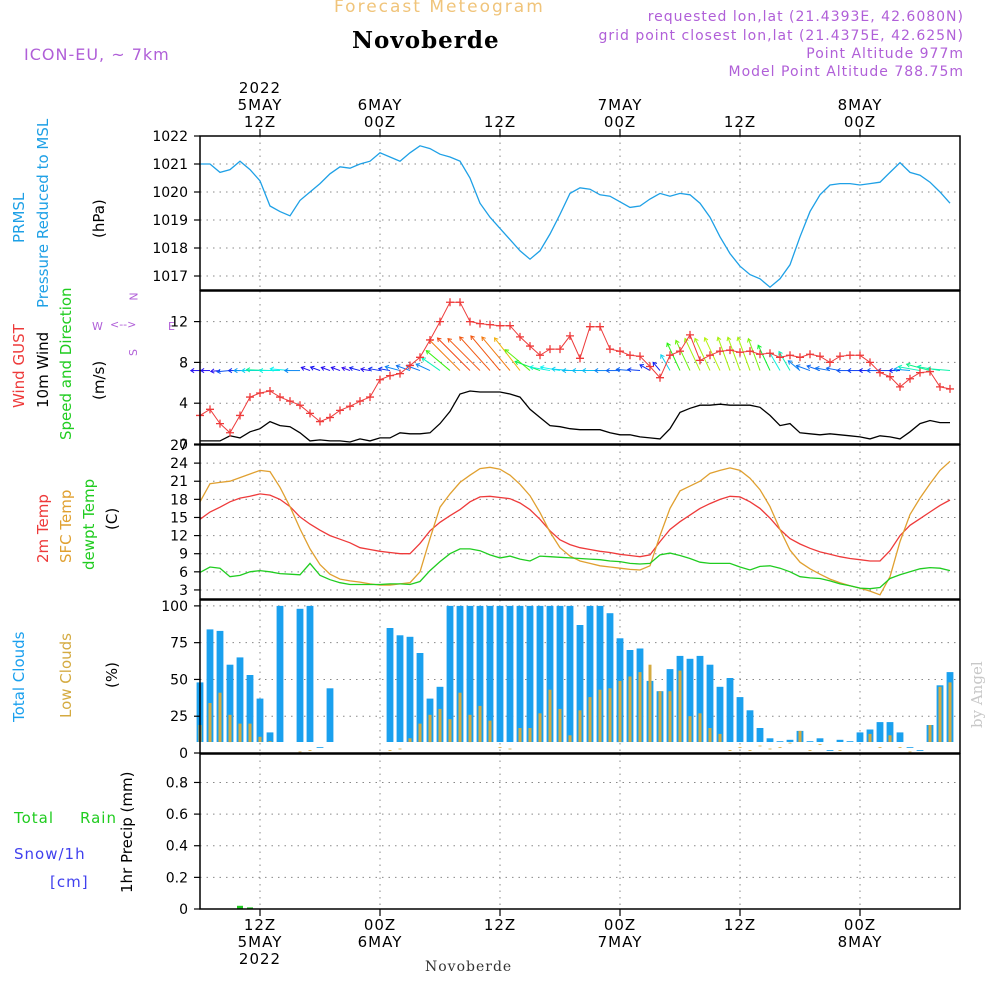  What do you see at coordinates (170, 137) in the screenshot?
I see `y-tick-label: 1022` at bounding box center [170, 137].